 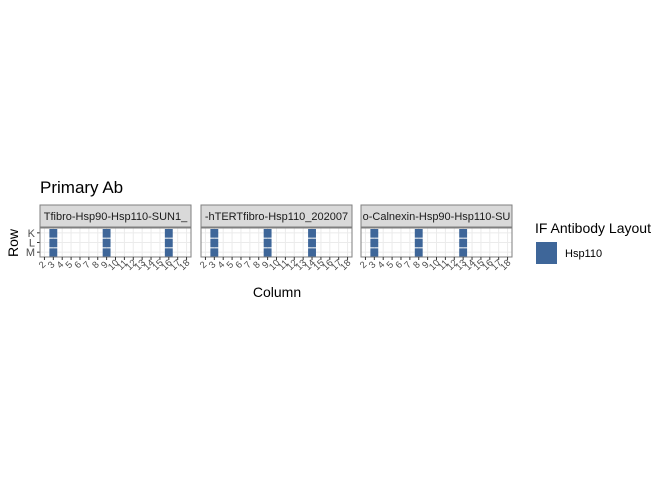 What do you see at coordinates (593, 228) in the screenshot?
I see `legend-title: IF Antibody Layout` at bounding box center [593, 228].